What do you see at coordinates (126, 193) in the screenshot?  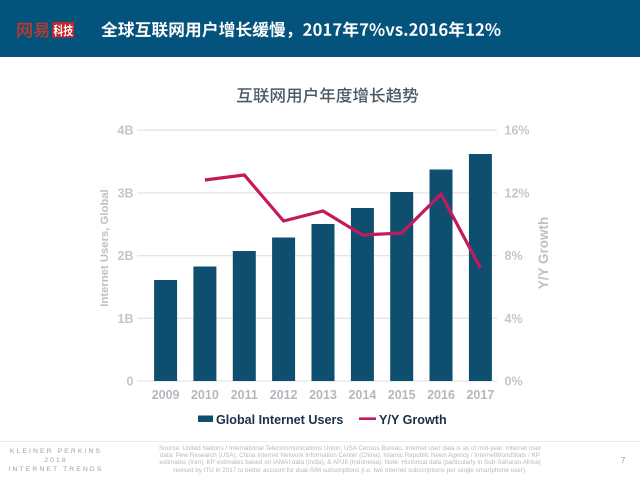 I see `svg-text: 3B` at bounding box center [126, 193].